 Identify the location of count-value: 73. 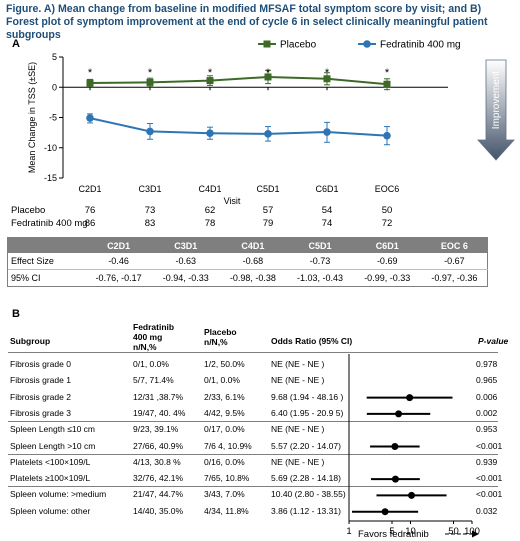
(150, 210).